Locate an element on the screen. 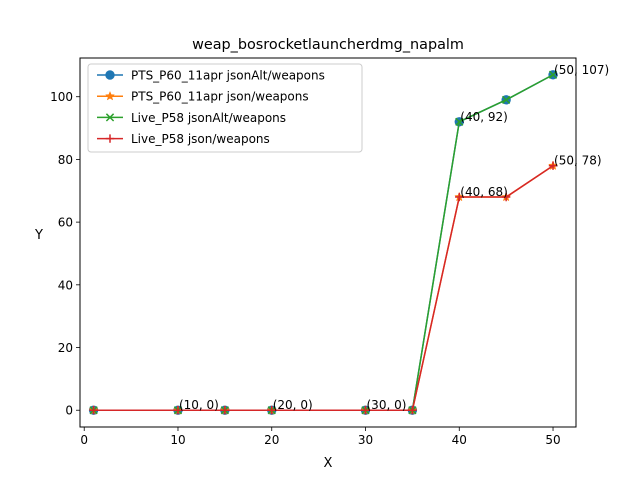 The image size is (640, 484). x-axis-label: X is located at coordinates (328, 463).